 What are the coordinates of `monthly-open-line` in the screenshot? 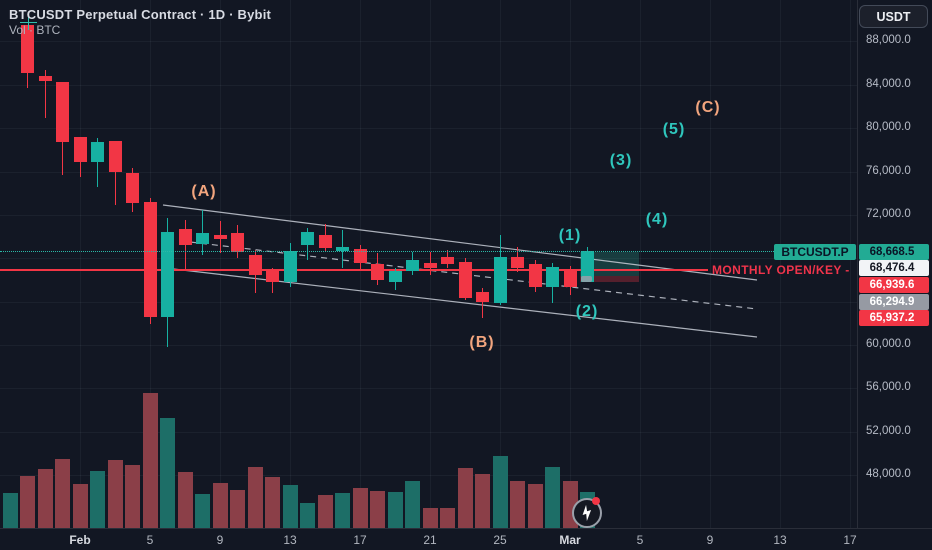 It's located at (354, 269).